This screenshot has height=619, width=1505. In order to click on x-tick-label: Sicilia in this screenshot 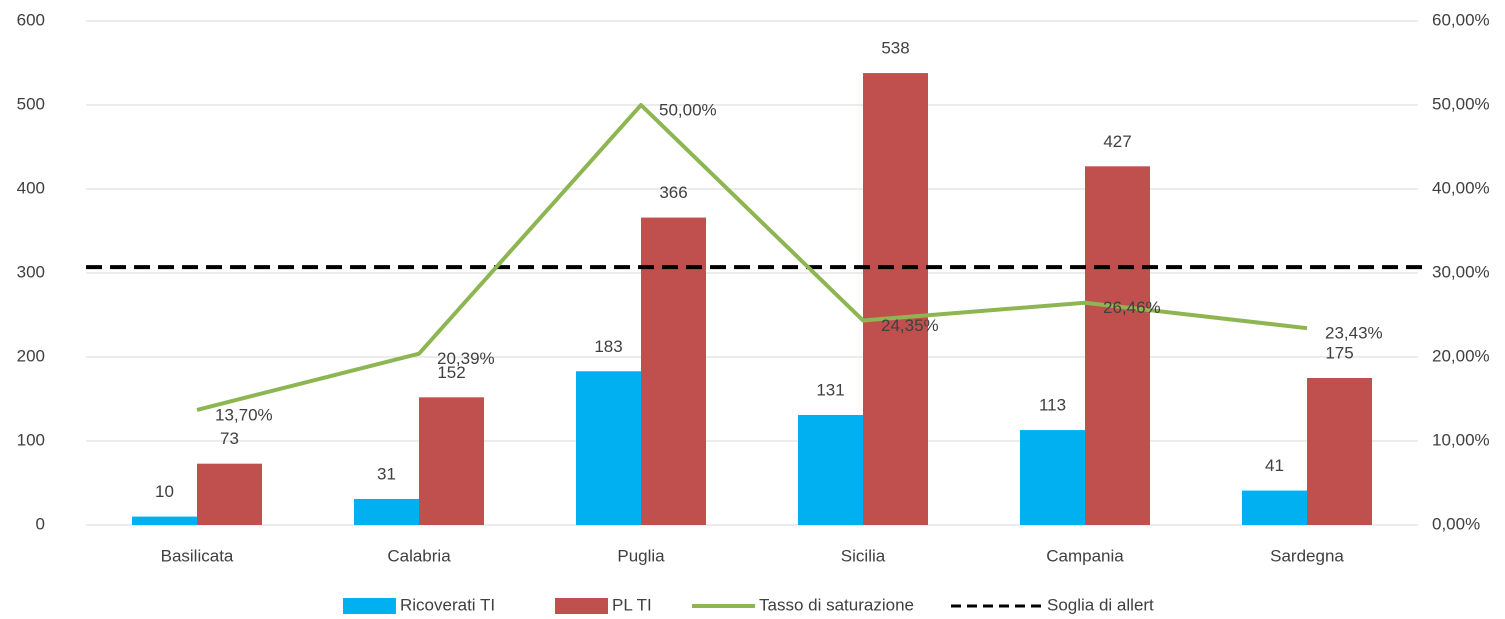, I will do `click(863, 555)`.